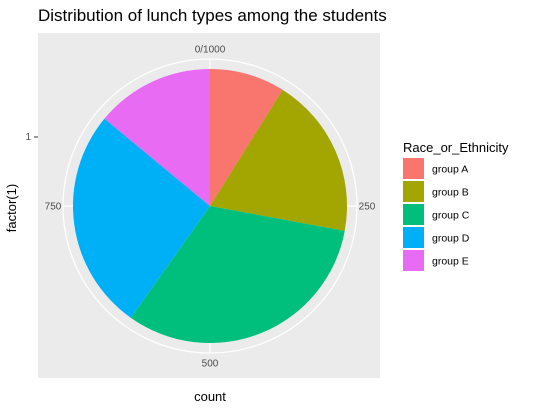  Describe the element at coordinates (157, 137) in the screenshot. I see `pie-slice-group-E` at that location.